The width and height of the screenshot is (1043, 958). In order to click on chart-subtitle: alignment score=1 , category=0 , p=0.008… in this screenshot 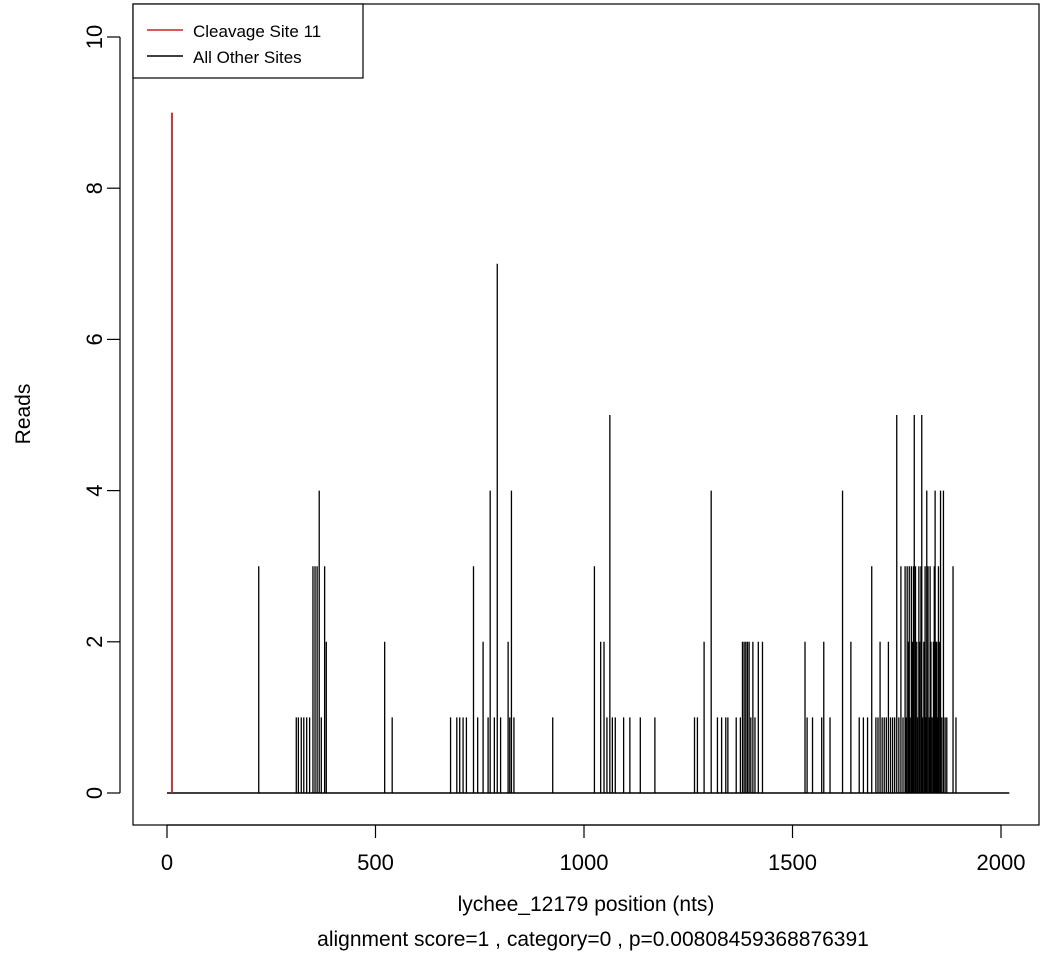, I will do `click(593, 939)`.